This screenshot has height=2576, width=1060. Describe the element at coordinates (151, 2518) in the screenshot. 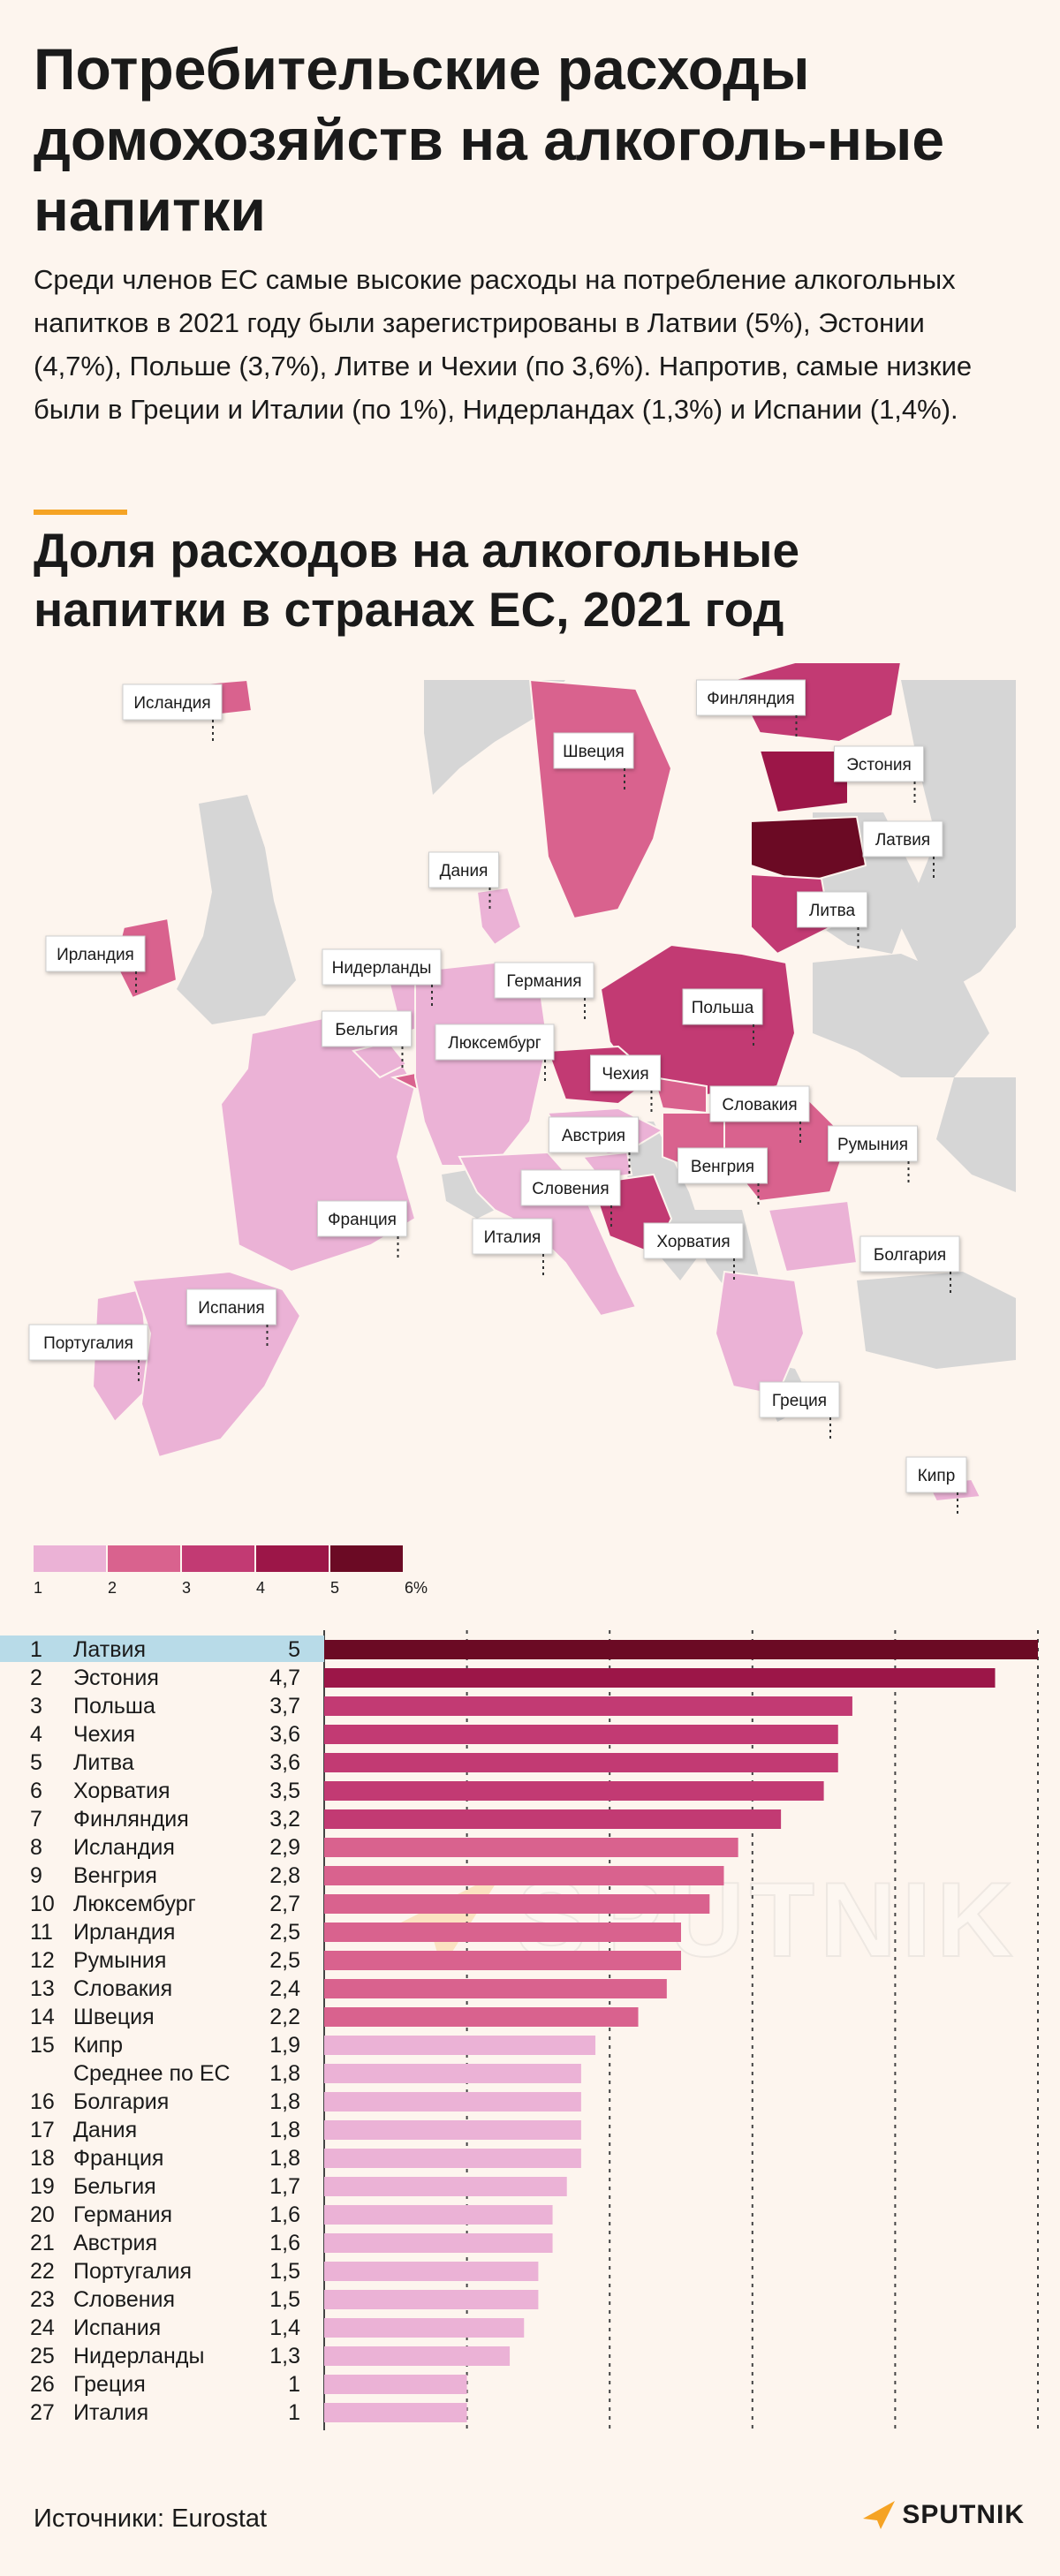

I see `source-note: Источники: Eurostat` at that location.